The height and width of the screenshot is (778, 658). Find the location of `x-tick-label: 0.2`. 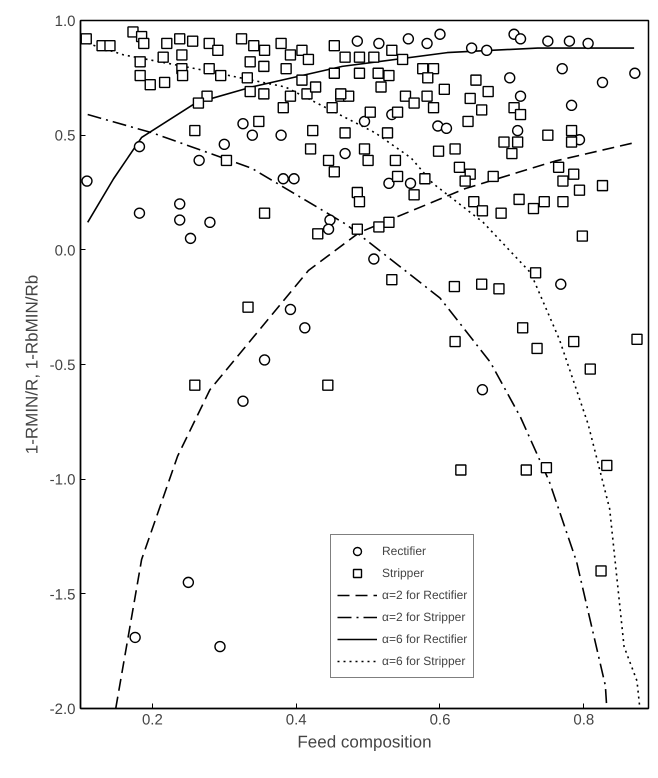

x-tick-label: 0.2 is located at coordinates (152, 720).